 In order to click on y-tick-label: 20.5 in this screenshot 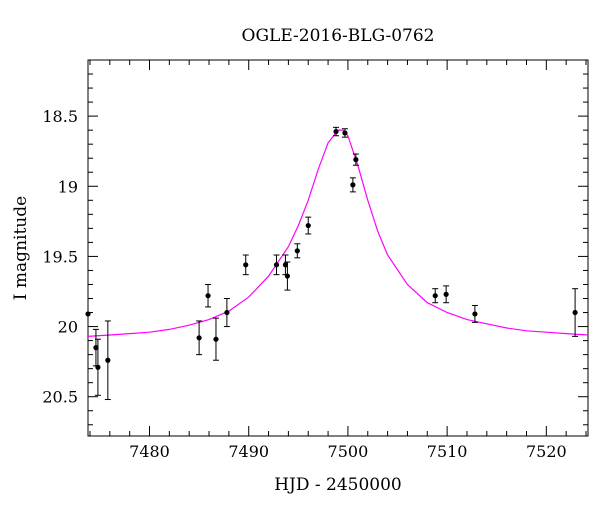, I will do `click(60, 397)`.